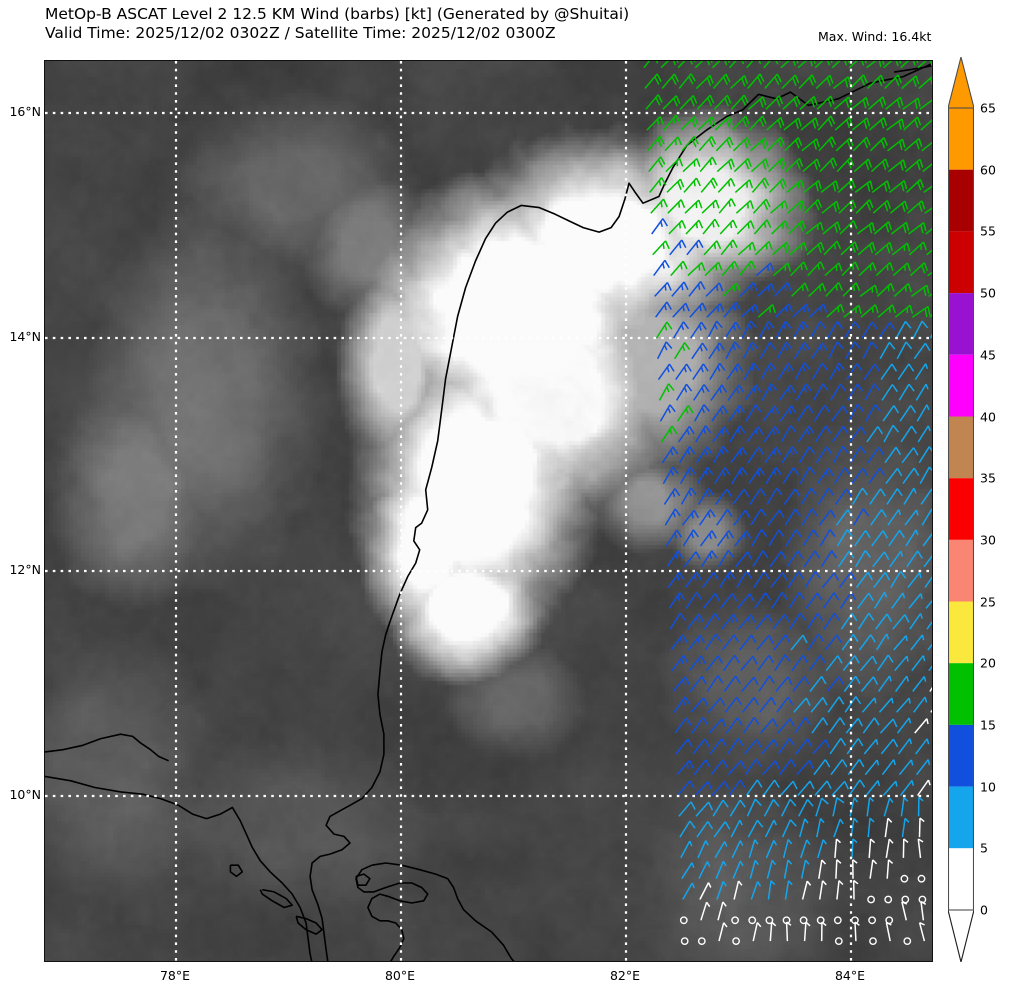 This screenshot has width=1009, height=997. I want to click on colorbar-tick-label: 55, so click(988, 231).